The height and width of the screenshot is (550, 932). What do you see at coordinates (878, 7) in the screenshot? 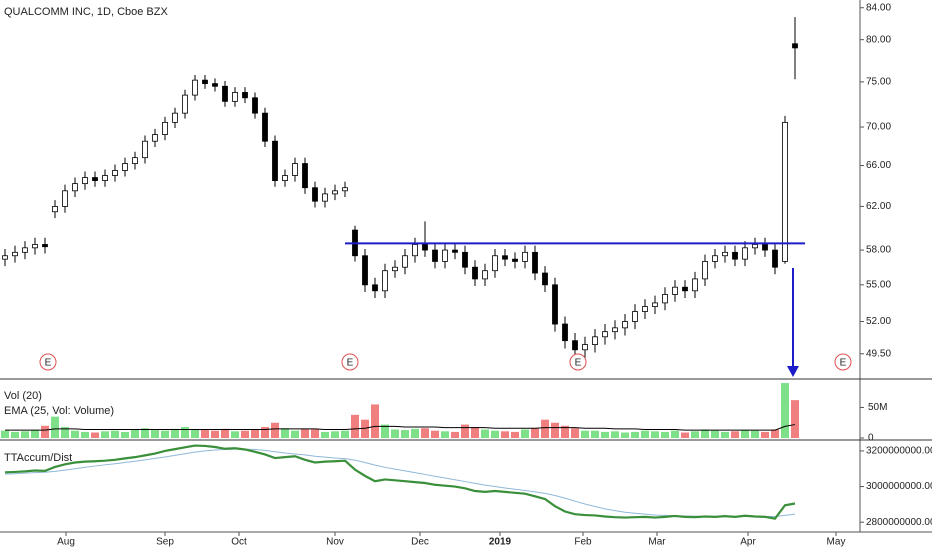
I see `y-tick-label: 84.00` at bounding box center [878, 7].